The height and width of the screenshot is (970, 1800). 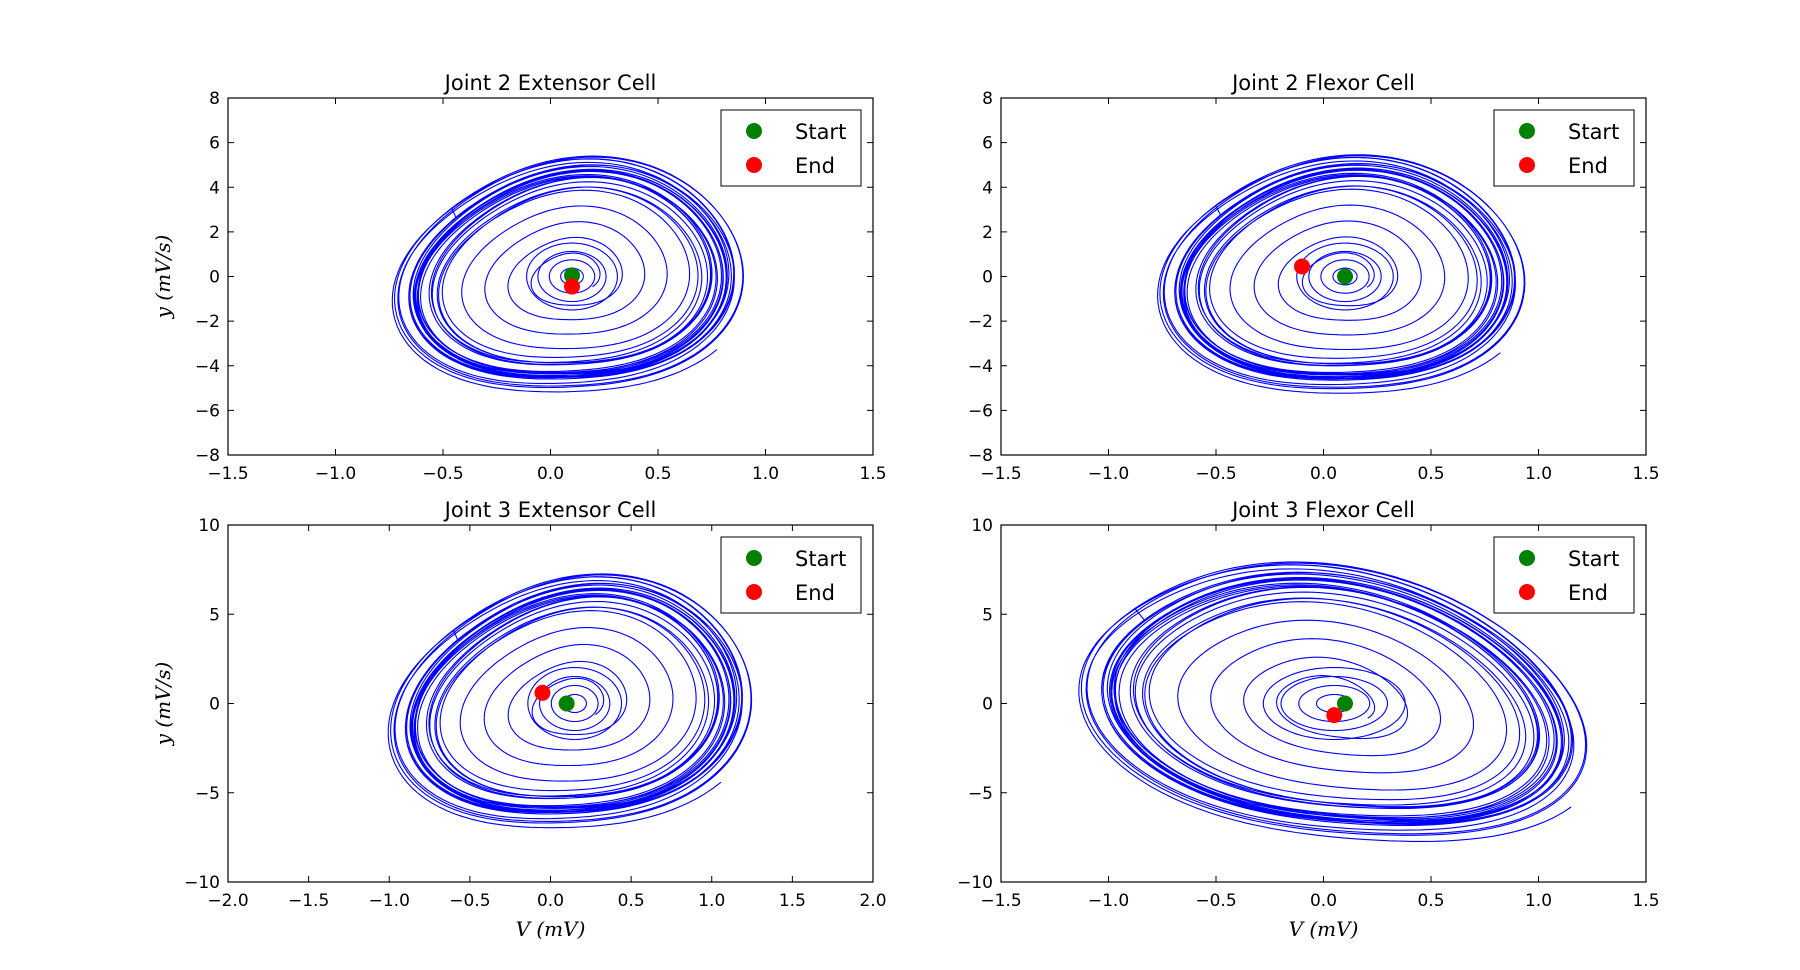 I want to click on x-tick-label: 2.0, so click(x=872, y=901).